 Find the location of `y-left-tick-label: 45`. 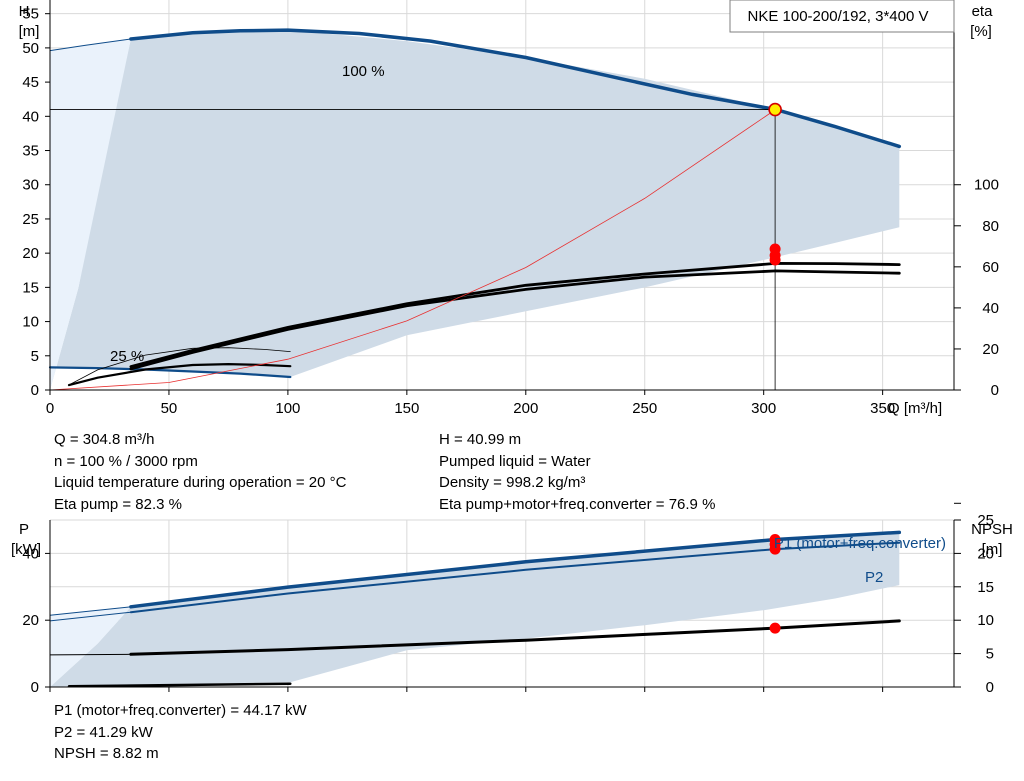

y-left-tick-label: 45 is located at coordinates (30, 82).